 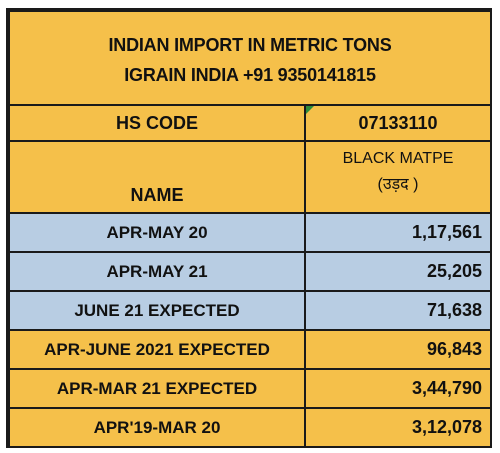 I want to click on table-row: APR'19-MAR 20 3,12,078, so click(x=250, y=427).